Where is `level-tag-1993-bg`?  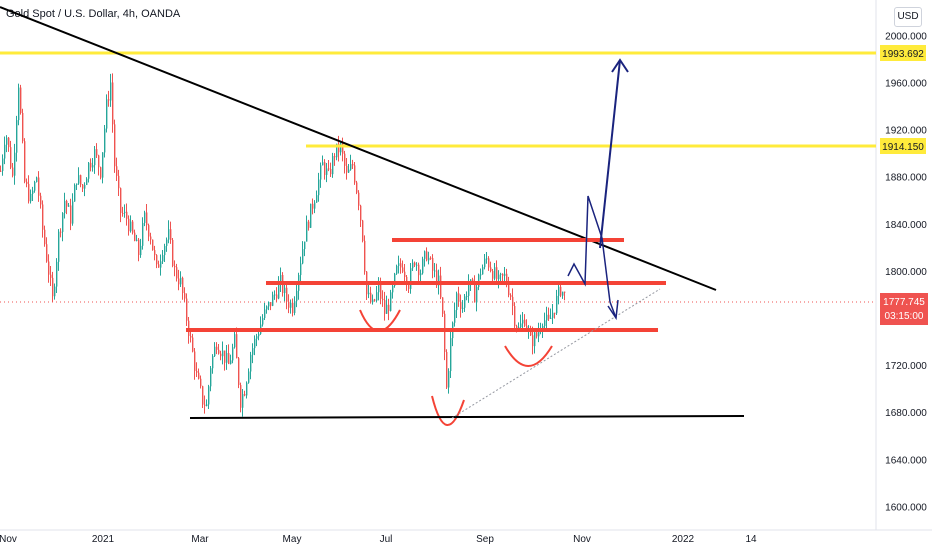
level-tag-1993-bg is located at coordinates (903, 53).